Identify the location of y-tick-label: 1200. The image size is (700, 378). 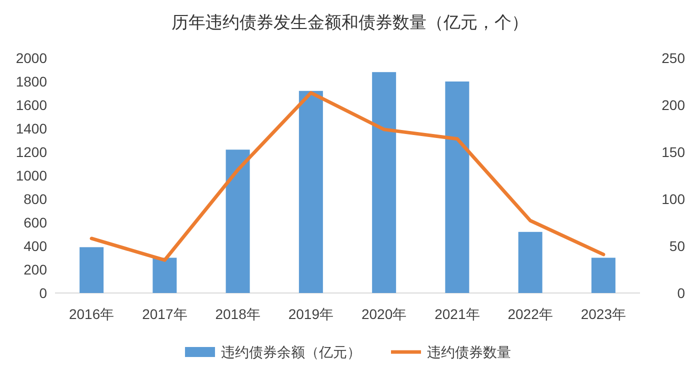
(32, 152).